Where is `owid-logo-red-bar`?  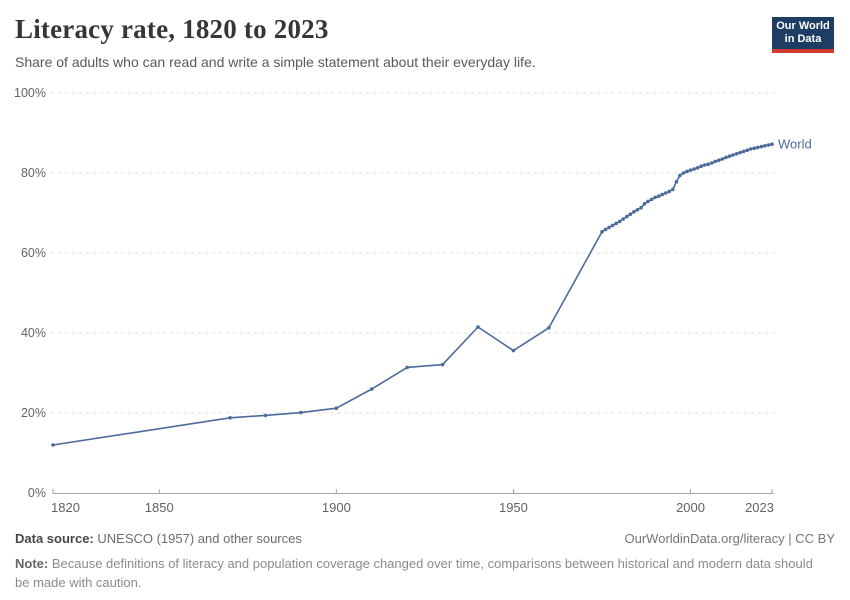 owid-logo-red-bar is located at coordinates (803, 51).